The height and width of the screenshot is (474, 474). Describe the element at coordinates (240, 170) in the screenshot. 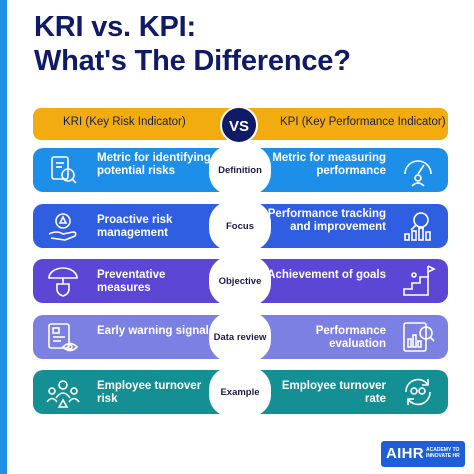

I see `row-label-definition: Definition` at that location.